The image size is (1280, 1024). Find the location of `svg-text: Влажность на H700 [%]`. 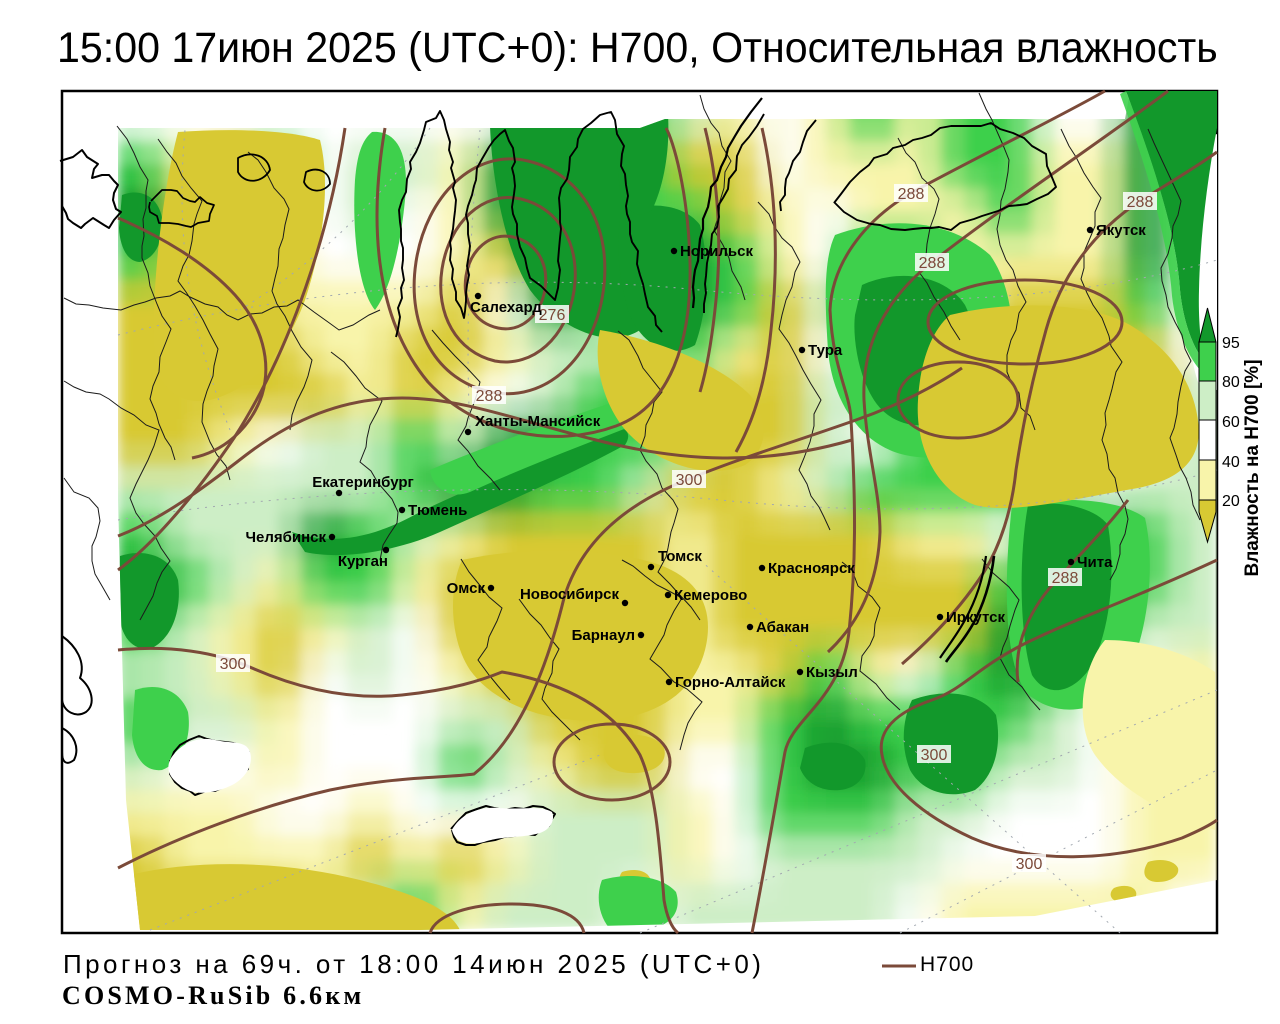

svg-text: Влажность на H700 [%] is located at coordinates (1252, 467).